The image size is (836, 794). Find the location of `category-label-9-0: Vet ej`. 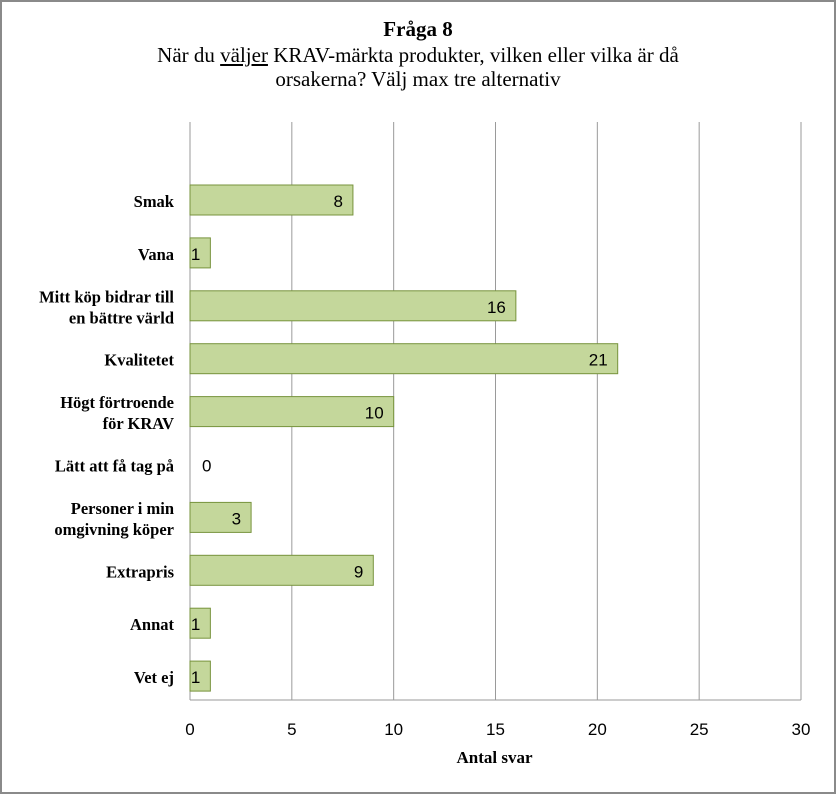

category-label-9-0: Vet ej is located at coordinates (154, 677).